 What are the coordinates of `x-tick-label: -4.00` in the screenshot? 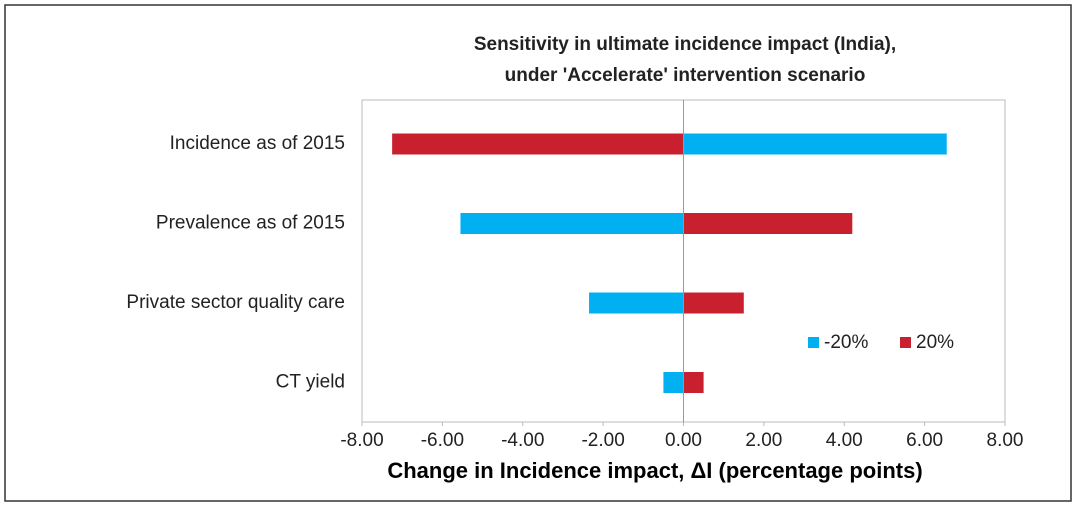 It's located at (522, 440).